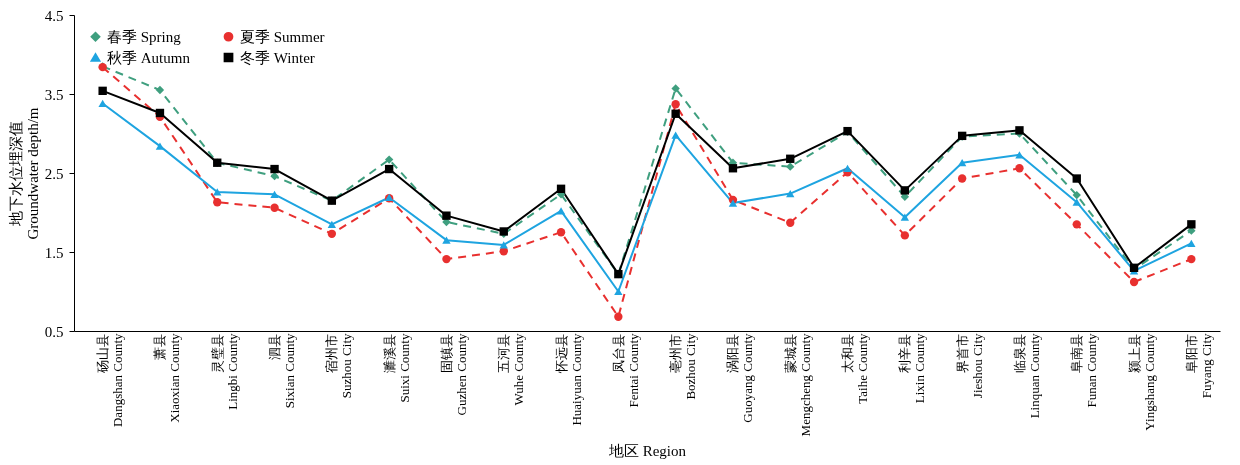  I want to click on x-tick-label: 阜阳市 Fuyang City, so click(1198, 366).